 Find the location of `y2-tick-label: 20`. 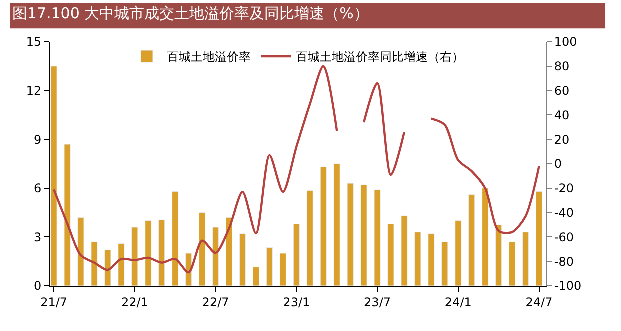

y2-tick-label: 20 is located at coordinates (562, 139).